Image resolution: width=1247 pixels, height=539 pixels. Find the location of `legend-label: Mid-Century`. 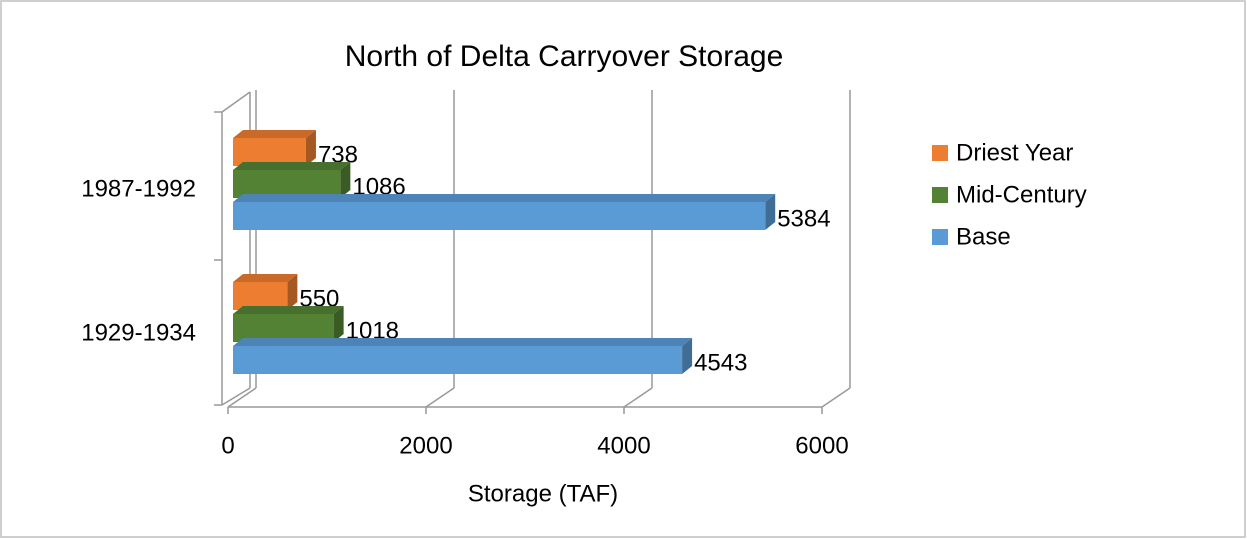

legend-label: Mid-Century is located at coordinates (1021, 194).